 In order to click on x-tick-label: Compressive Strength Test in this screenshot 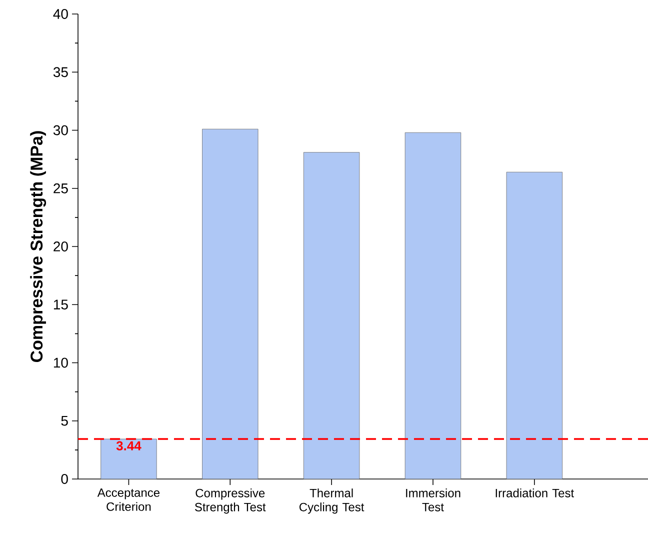, I will do `click(230, 501)`.